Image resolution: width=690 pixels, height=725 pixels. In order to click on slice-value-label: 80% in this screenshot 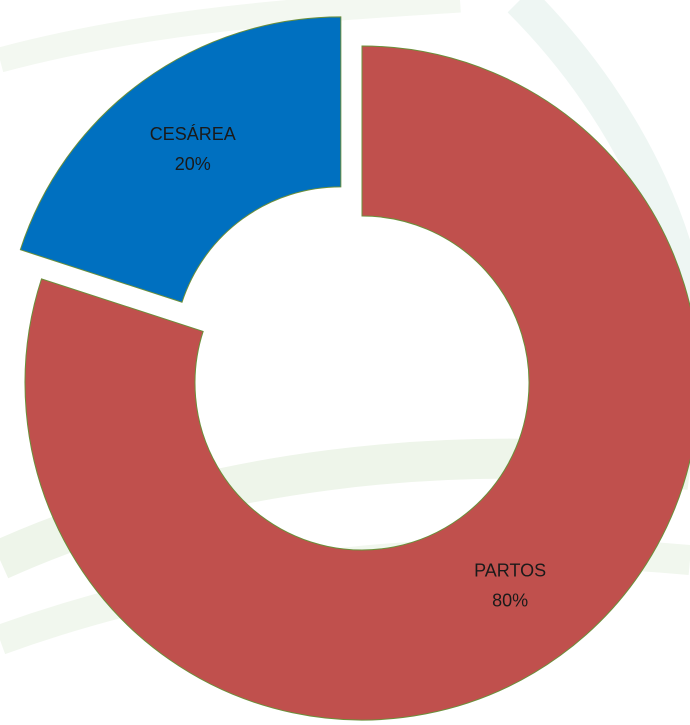, I will do `click(510, 601)`.